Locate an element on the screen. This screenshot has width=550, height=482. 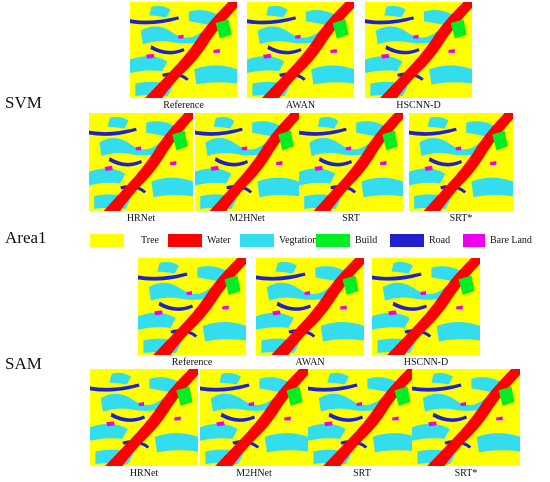
row-label-sam: SAM is located at coordinates (23, 363).